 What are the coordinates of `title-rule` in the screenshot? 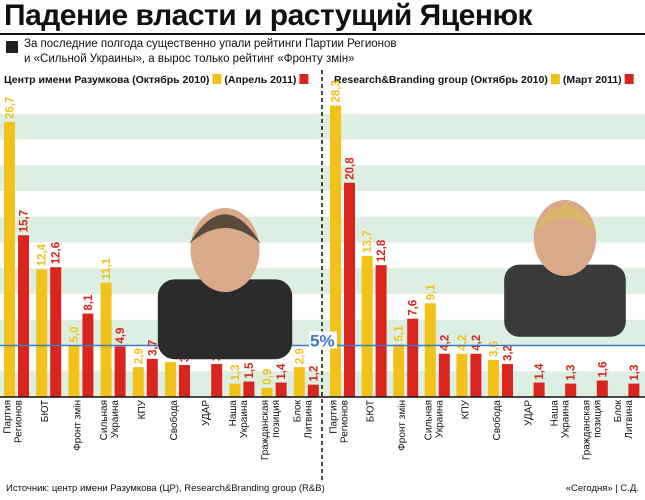 It's located at (322, 34).